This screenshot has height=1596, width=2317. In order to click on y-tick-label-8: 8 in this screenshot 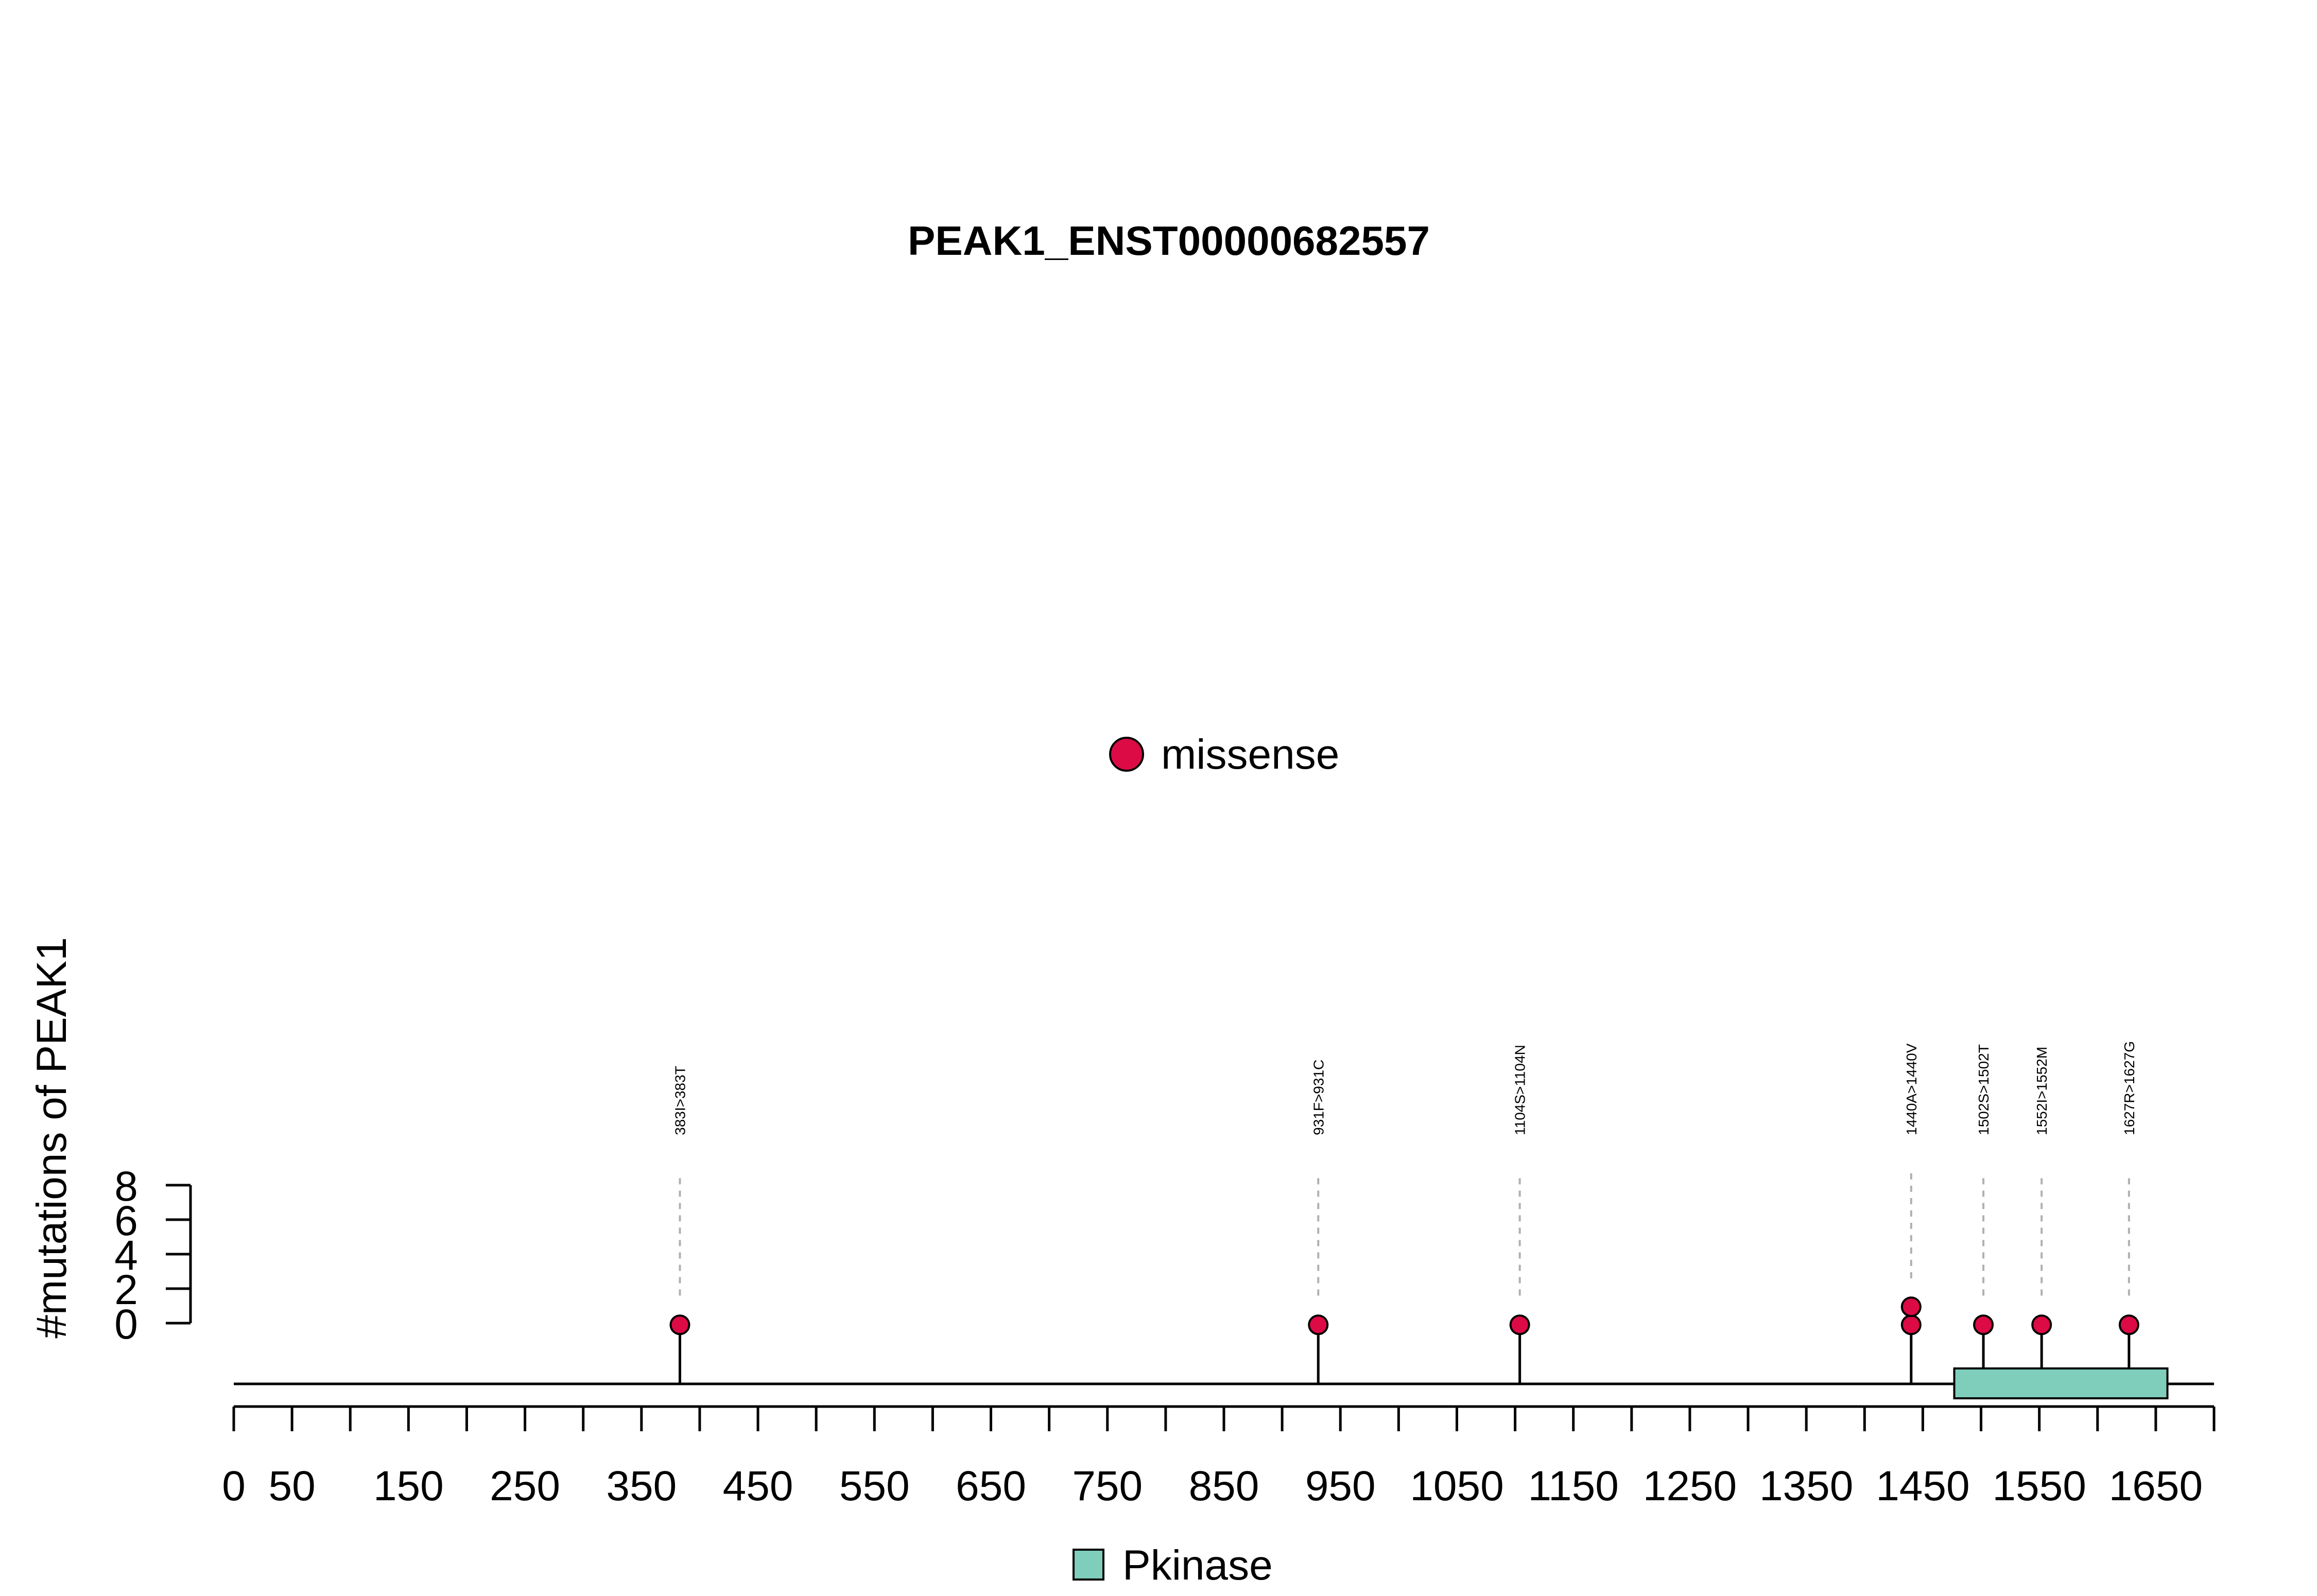, I will do `click(126, 1186)`.